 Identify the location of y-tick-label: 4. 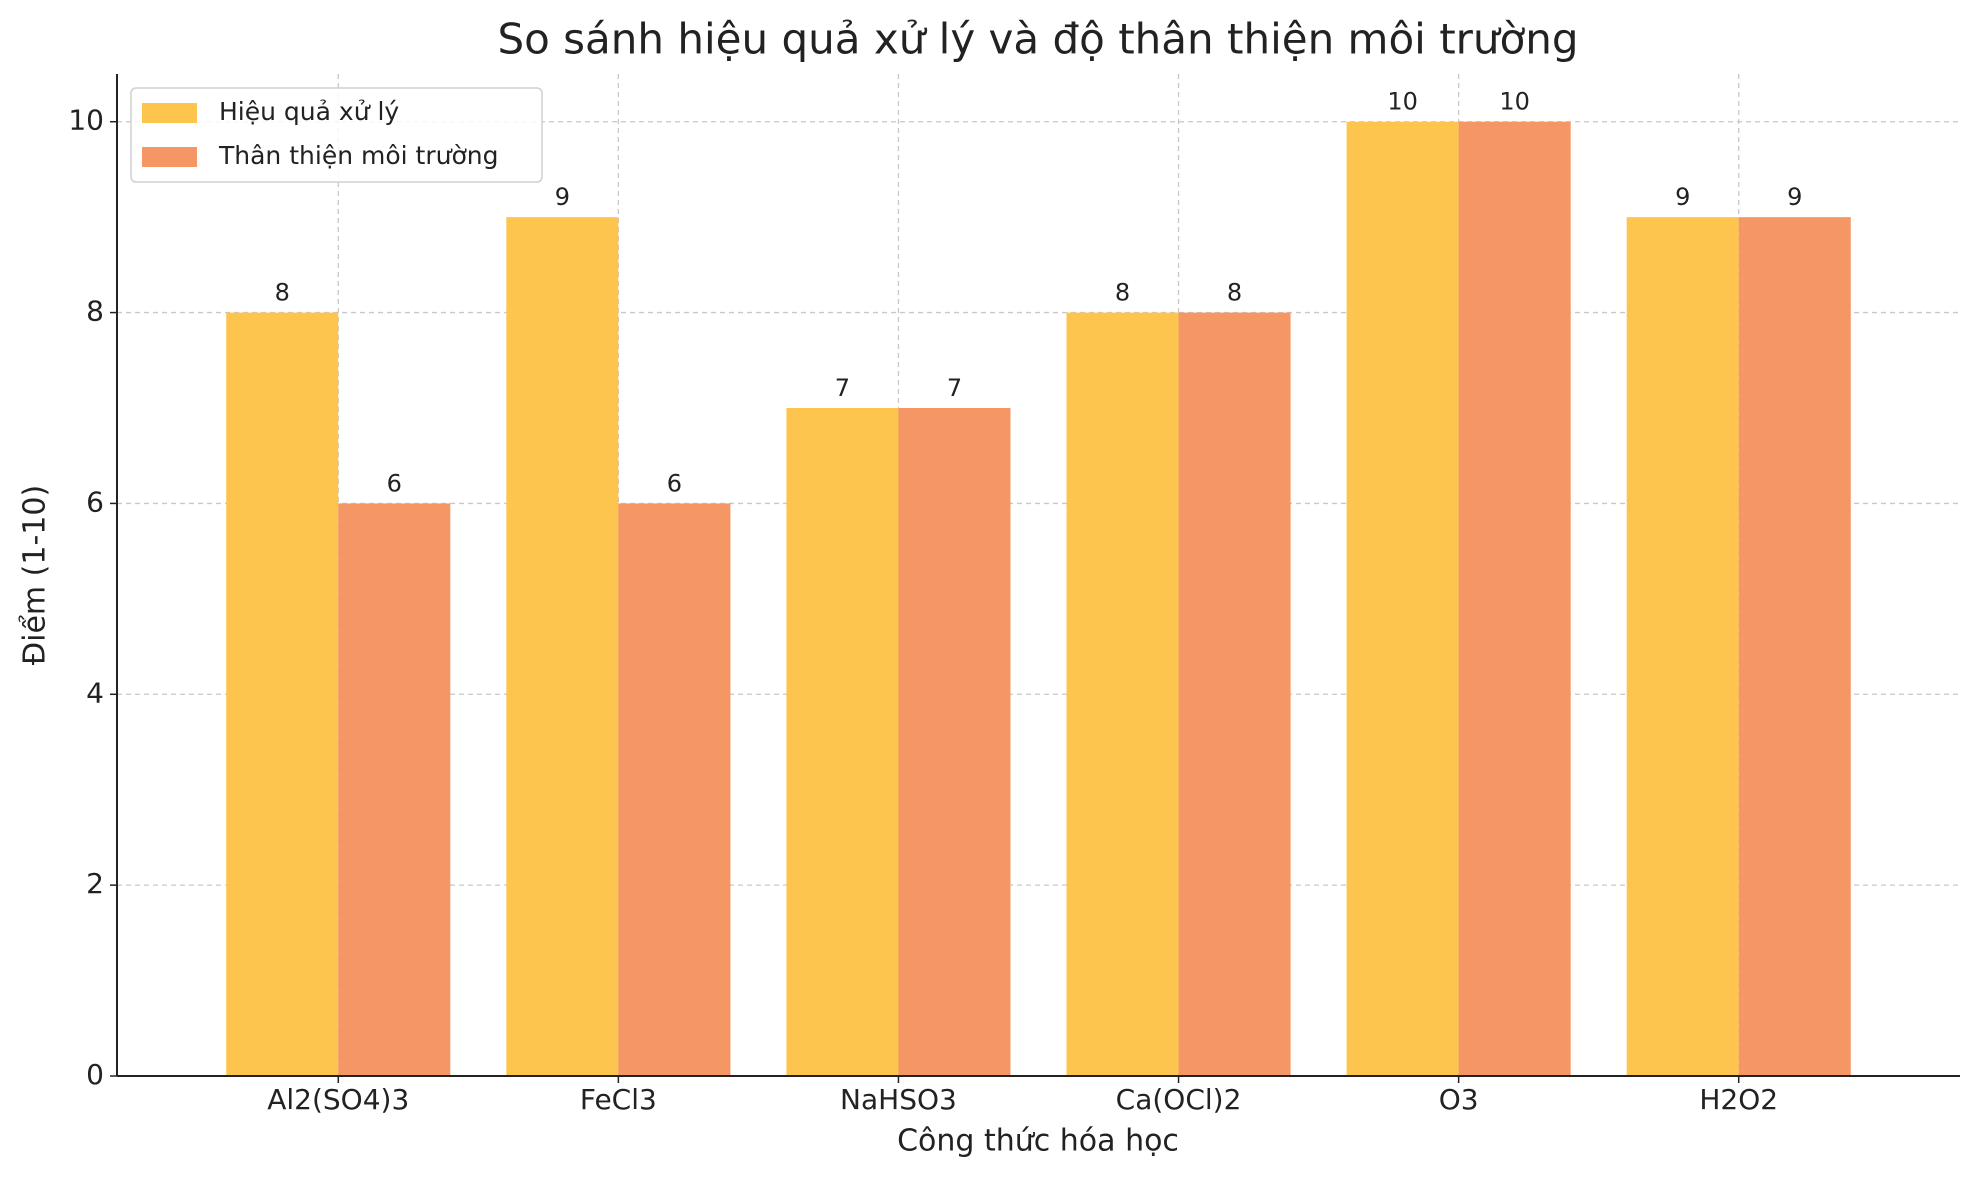
(95, 692).